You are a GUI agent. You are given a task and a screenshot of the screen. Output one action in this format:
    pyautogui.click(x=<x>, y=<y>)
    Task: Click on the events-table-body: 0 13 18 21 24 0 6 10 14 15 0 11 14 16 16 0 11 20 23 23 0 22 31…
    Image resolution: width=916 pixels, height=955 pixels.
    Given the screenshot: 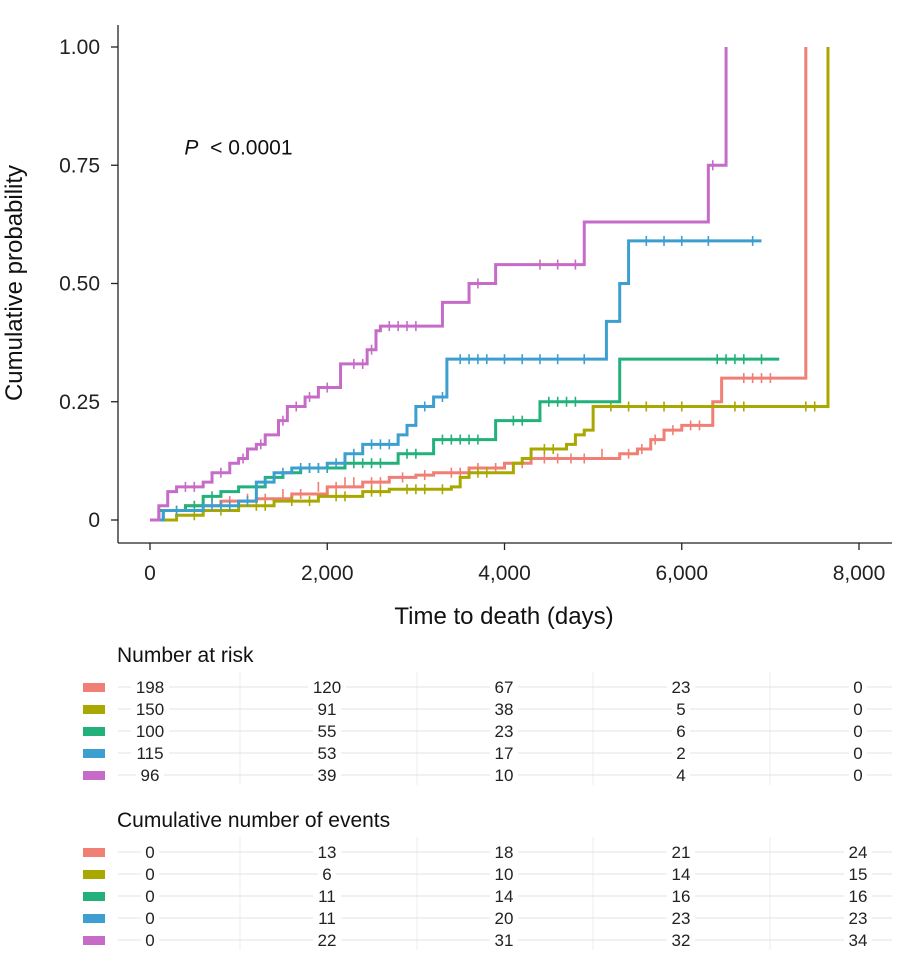 What is the action you would take?
    pyautogui.click(x=487, y=893)
    